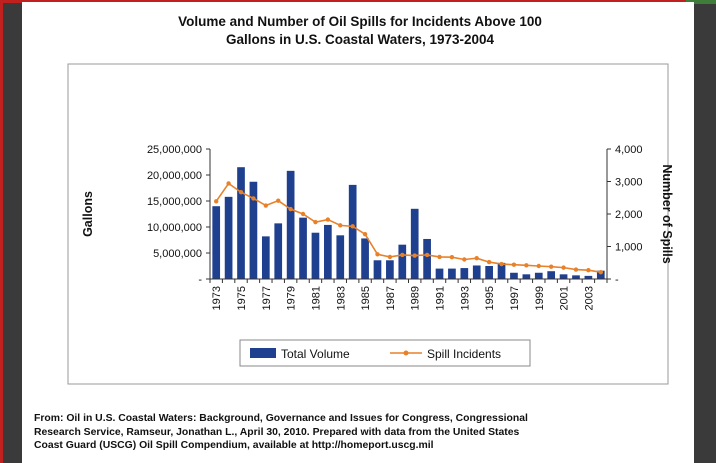 The image size is (716, 463). Describe the element at coordinates (391, 298) in the screenshot. I see `x-tick-label: 1987` at that location.